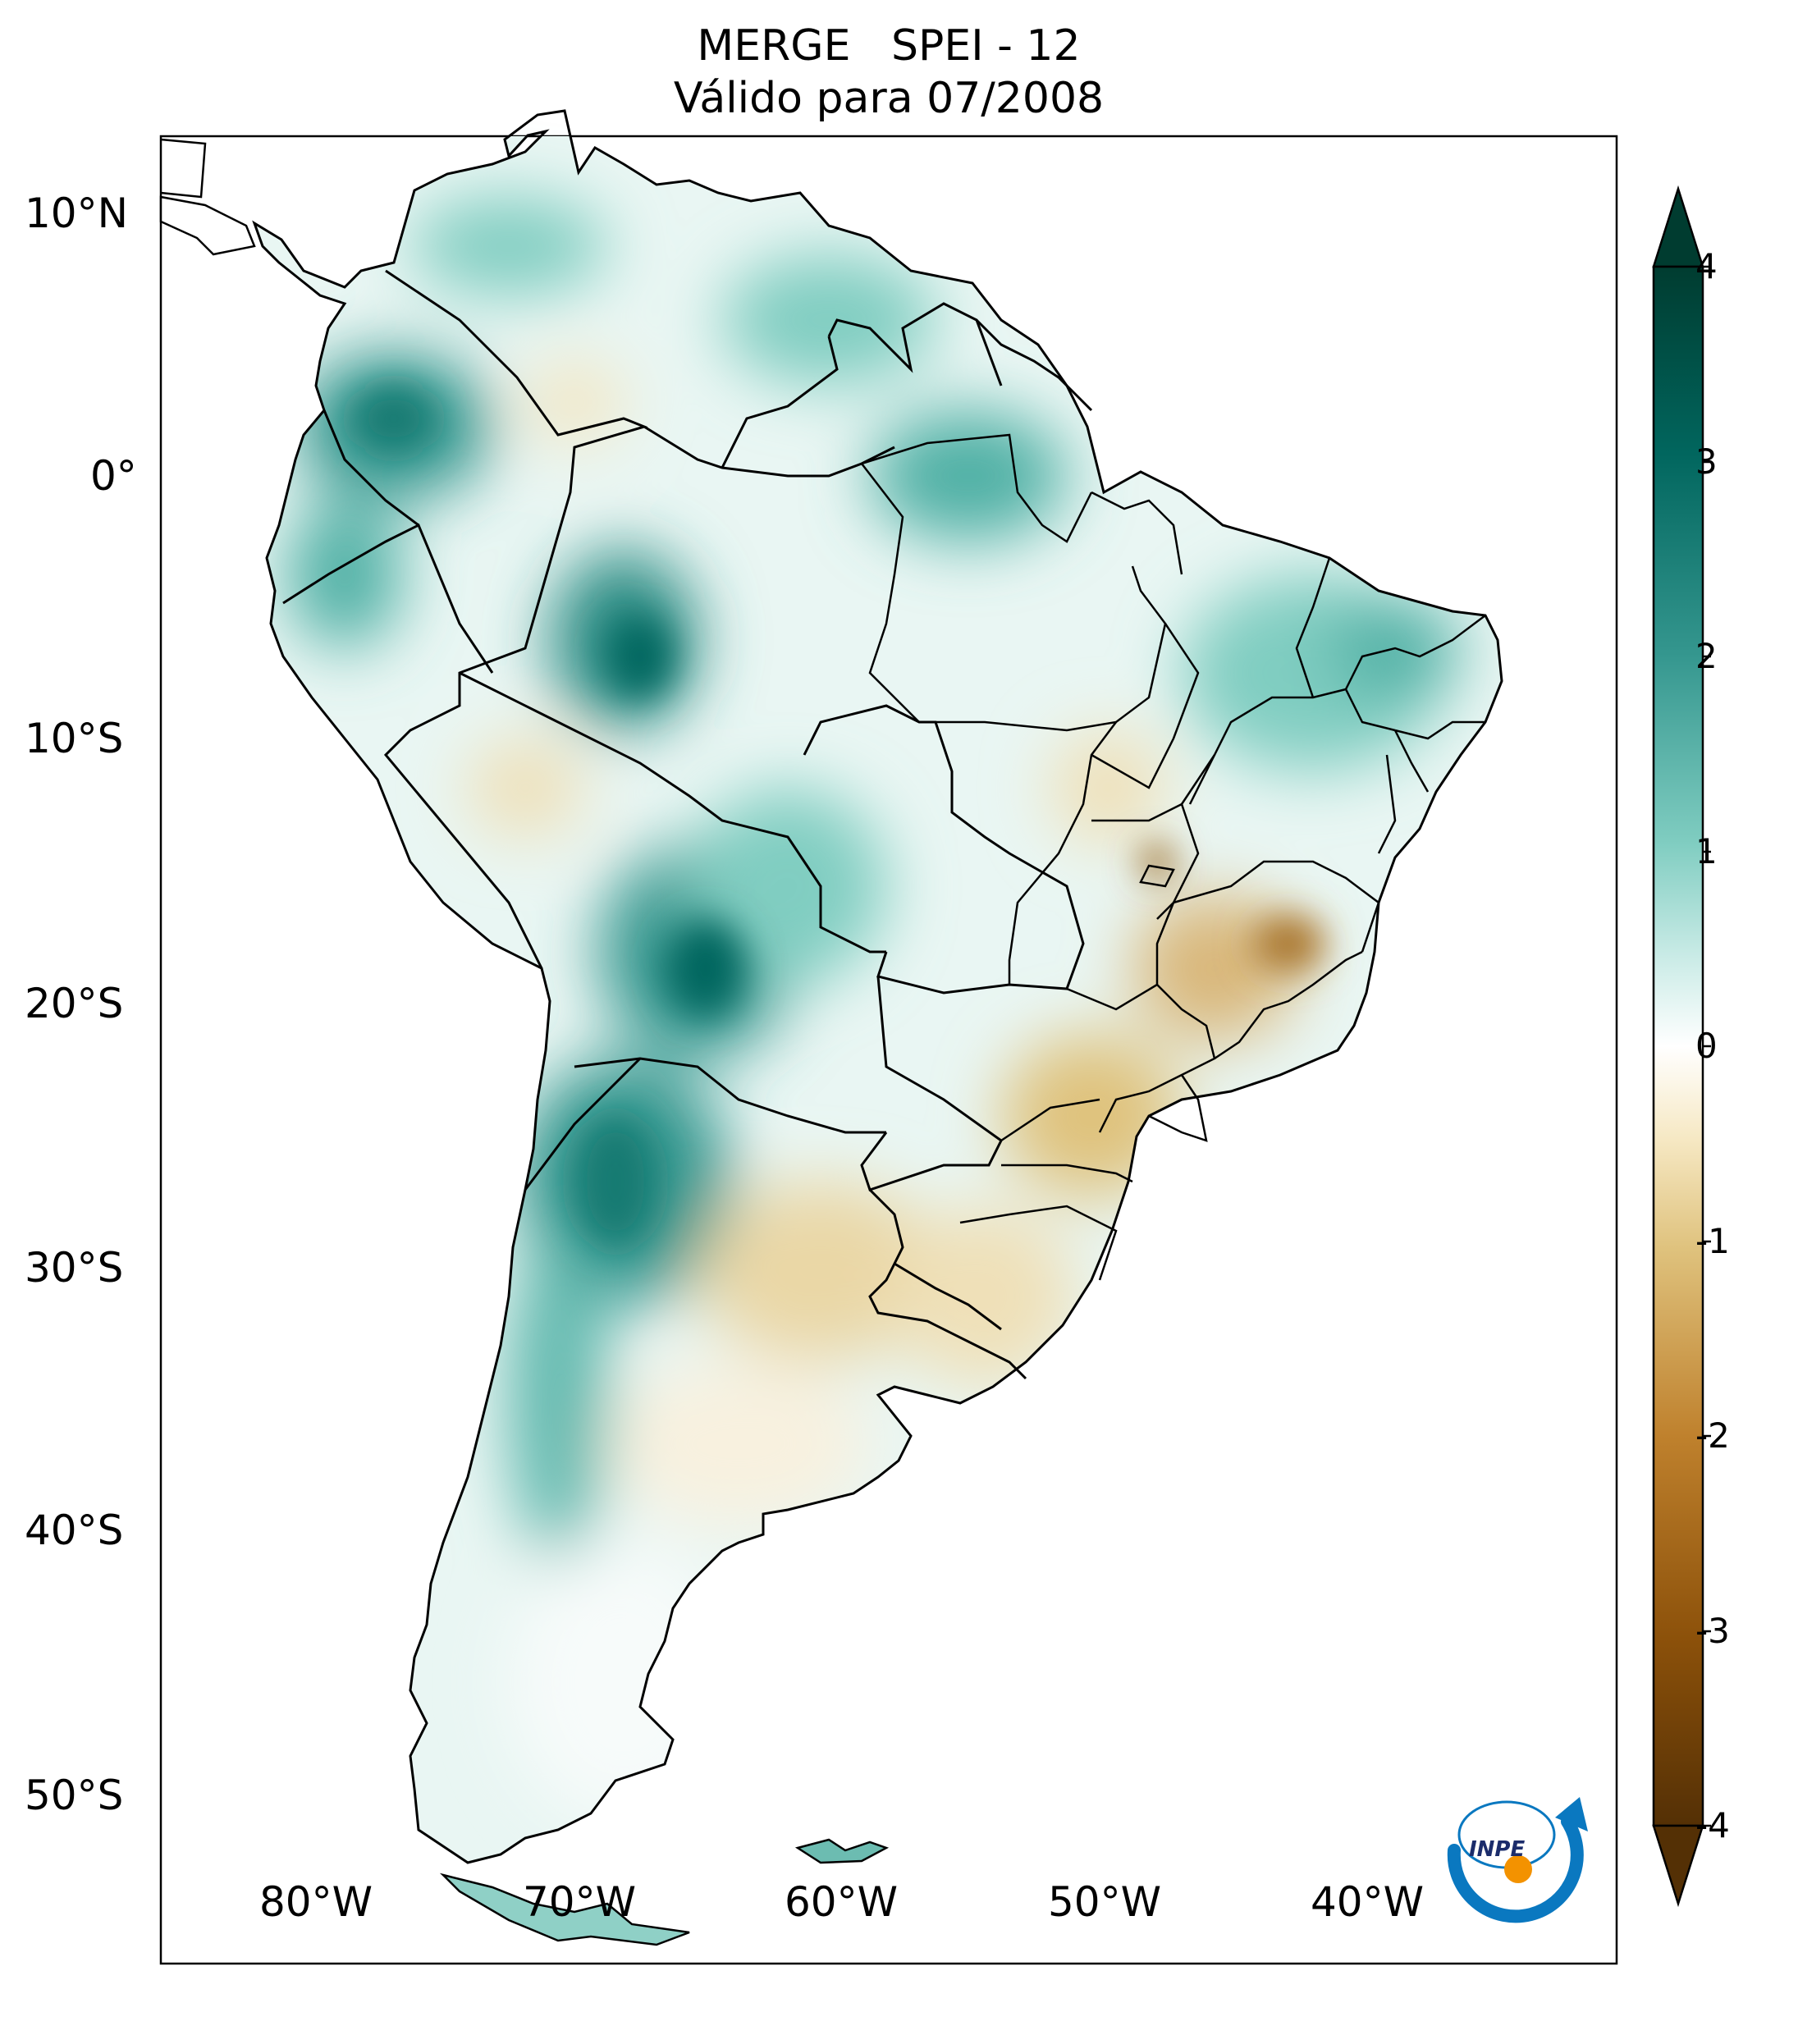 This screenshot has width=1798, height=2044. I want to click on lon-tick-80w: 80°W, so click(315, 1902).